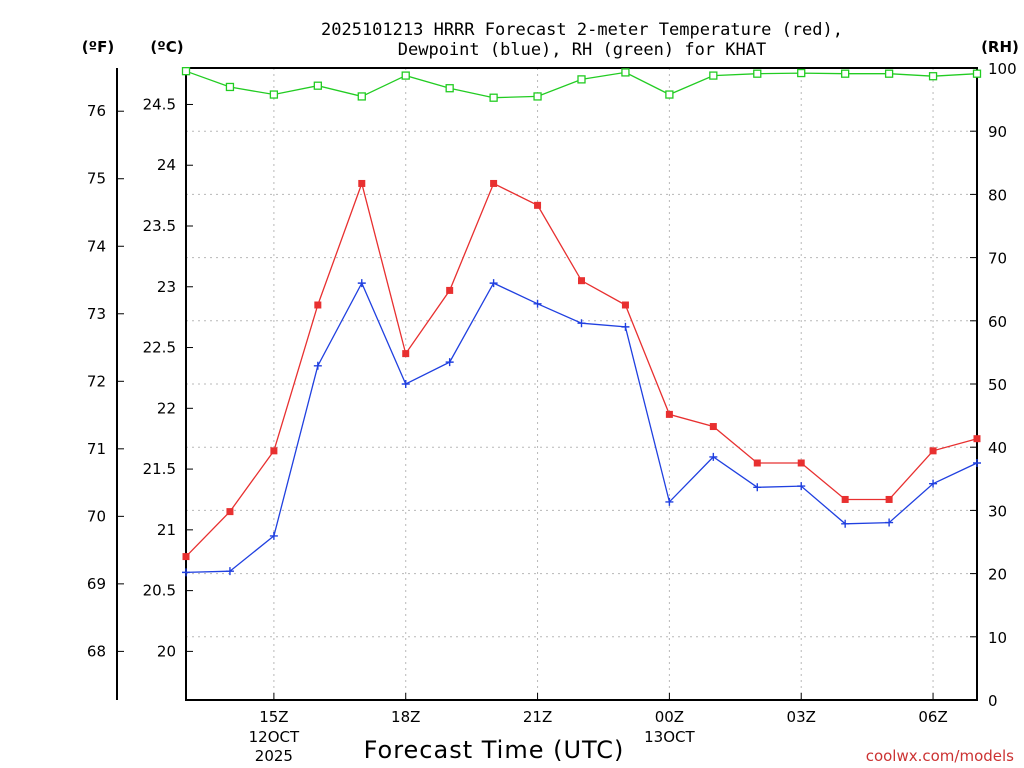 The height and width of the screenshot is (768, 1024). I want to click on fahrenheit-tick-label: 70, so click(96, 516).